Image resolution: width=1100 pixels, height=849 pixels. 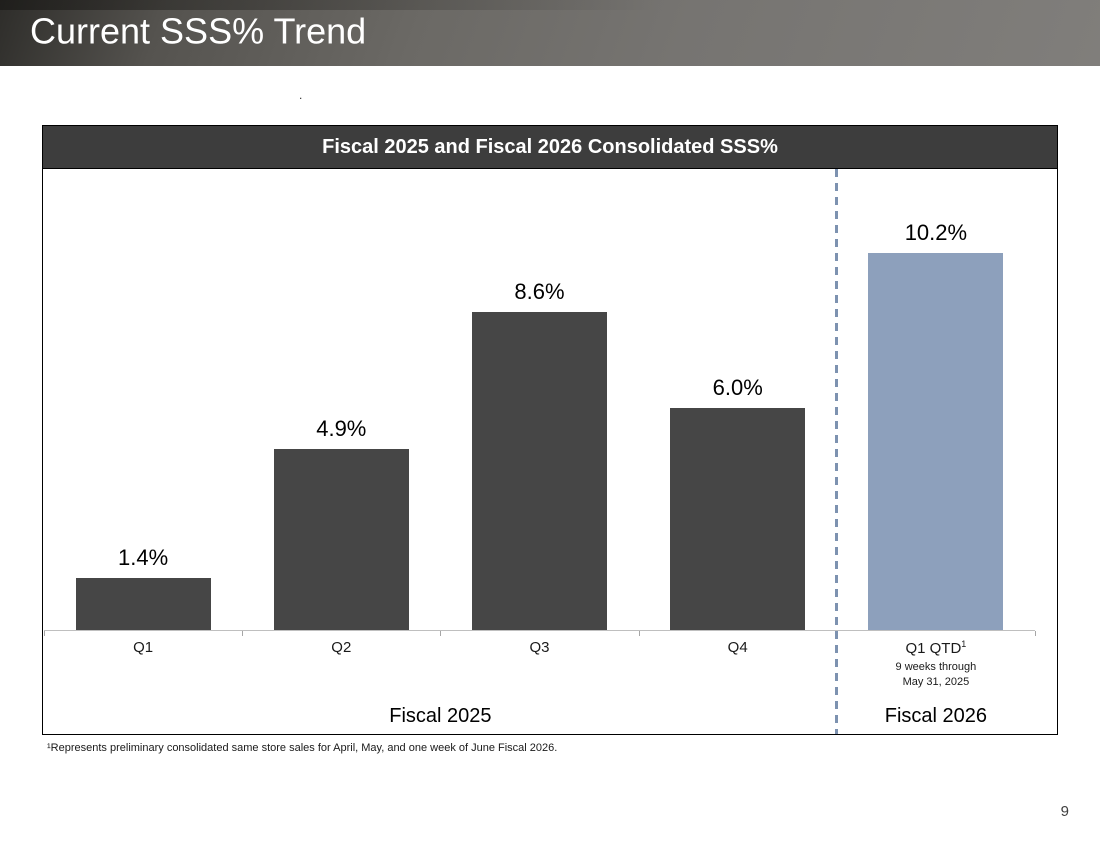 What do you see at coordinates (550, 33) in the screenshot?
I see `slide-title-bar: Current SSS% Trend` at bounding box center [550, 33].